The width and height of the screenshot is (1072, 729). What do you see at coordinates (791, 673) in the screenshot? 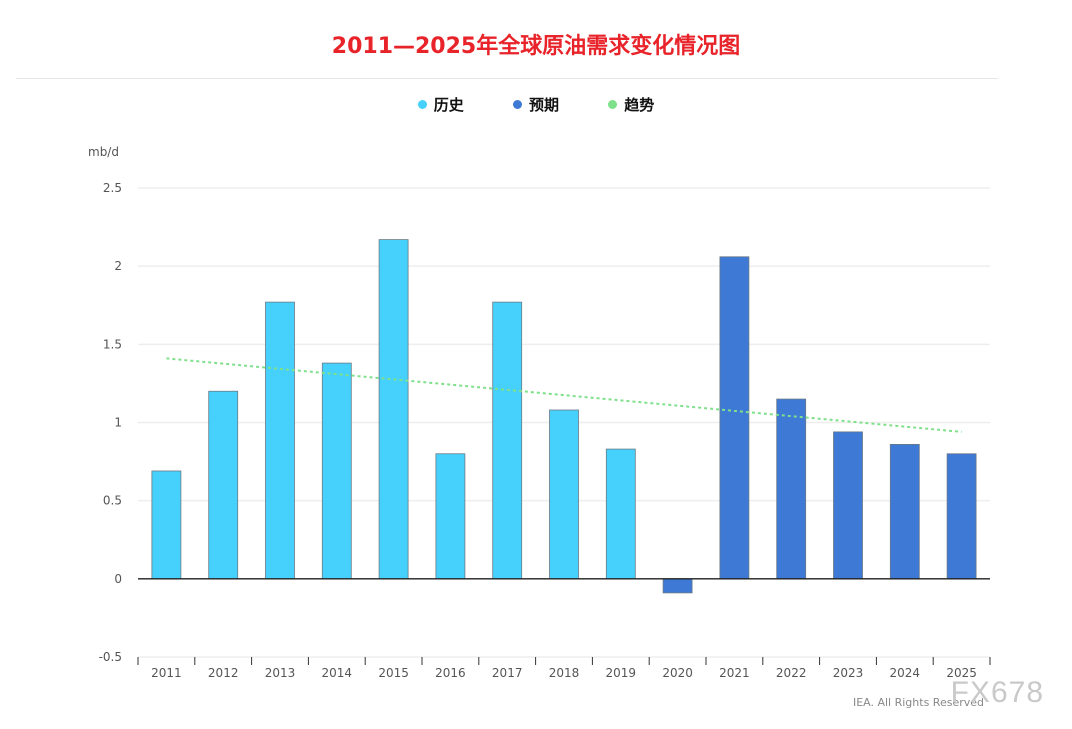
I see `x-tick-label: 2022` at bounding box center [791, 673].